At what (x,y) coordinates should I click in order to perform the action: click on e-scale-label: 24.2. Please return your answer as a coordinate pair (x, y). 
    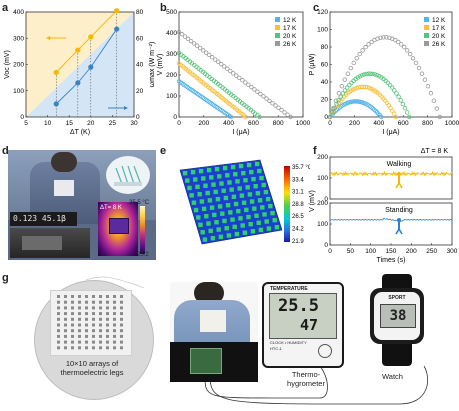
    Looking at the image, I should click on (298, 230).